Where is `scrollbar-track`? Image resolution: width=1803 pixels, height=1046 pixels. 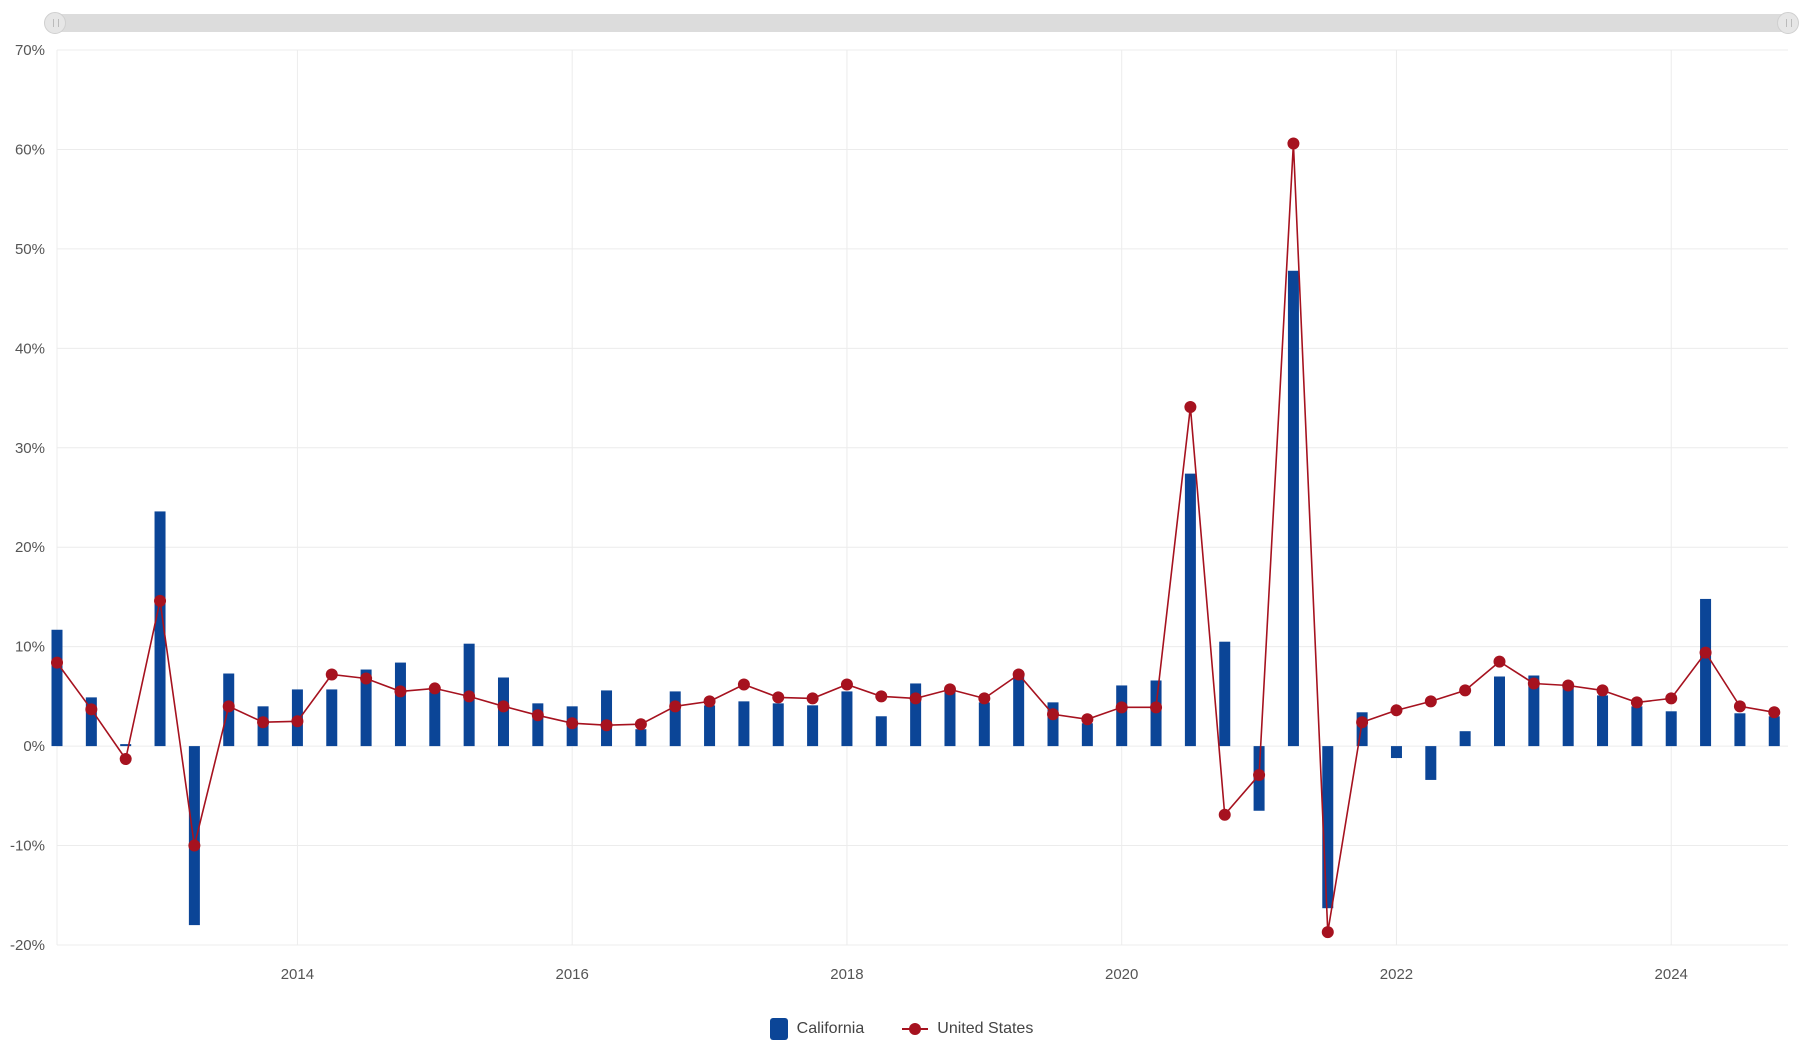 scrollbar-track is located at coordinates (921, 23).